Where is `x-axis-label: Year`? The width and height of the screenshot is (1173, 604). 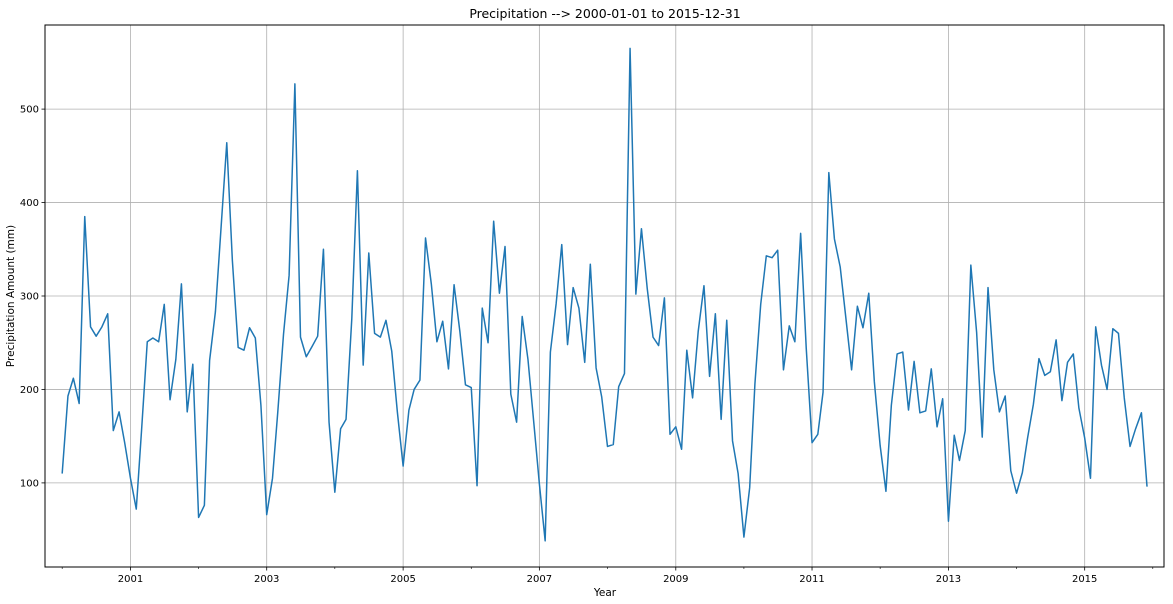 x-axis-label: Year is located at coordinates (605, 593).